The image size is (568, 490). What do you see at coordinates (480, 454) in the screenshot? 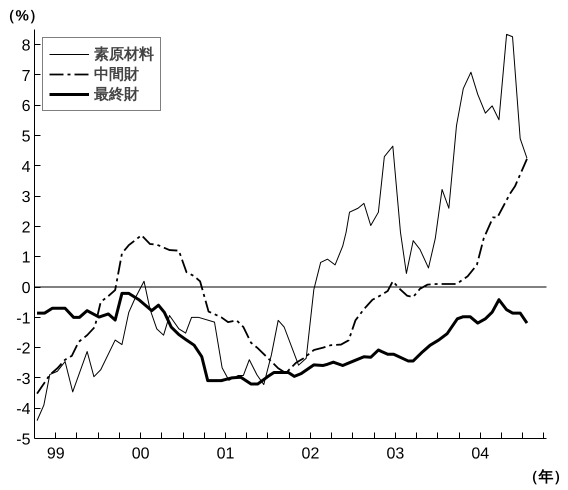
I see `x-tick-label: 04` at bounding box center [480, 454].